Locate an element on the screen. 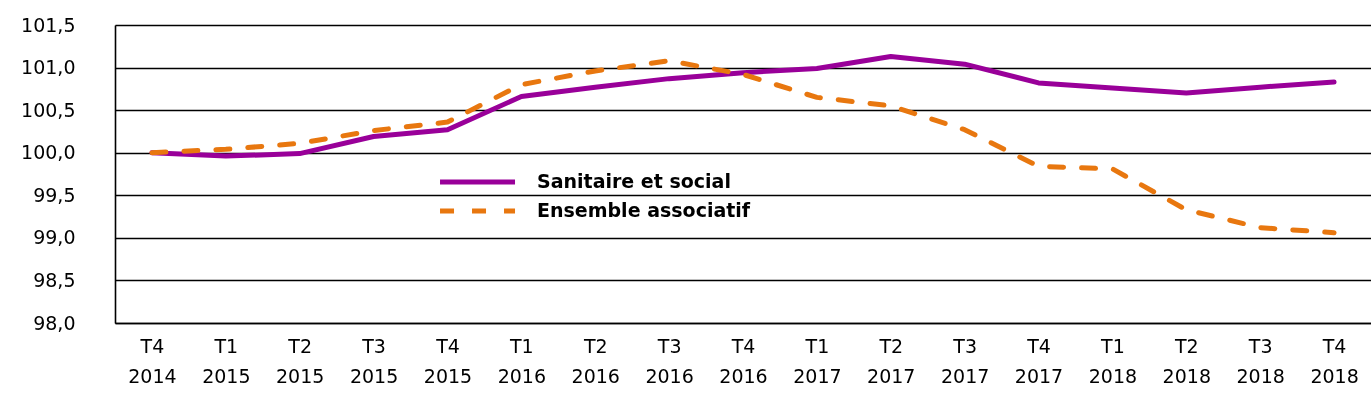  x-tick-label: T1 2017 is located at coordinates (817, 360).